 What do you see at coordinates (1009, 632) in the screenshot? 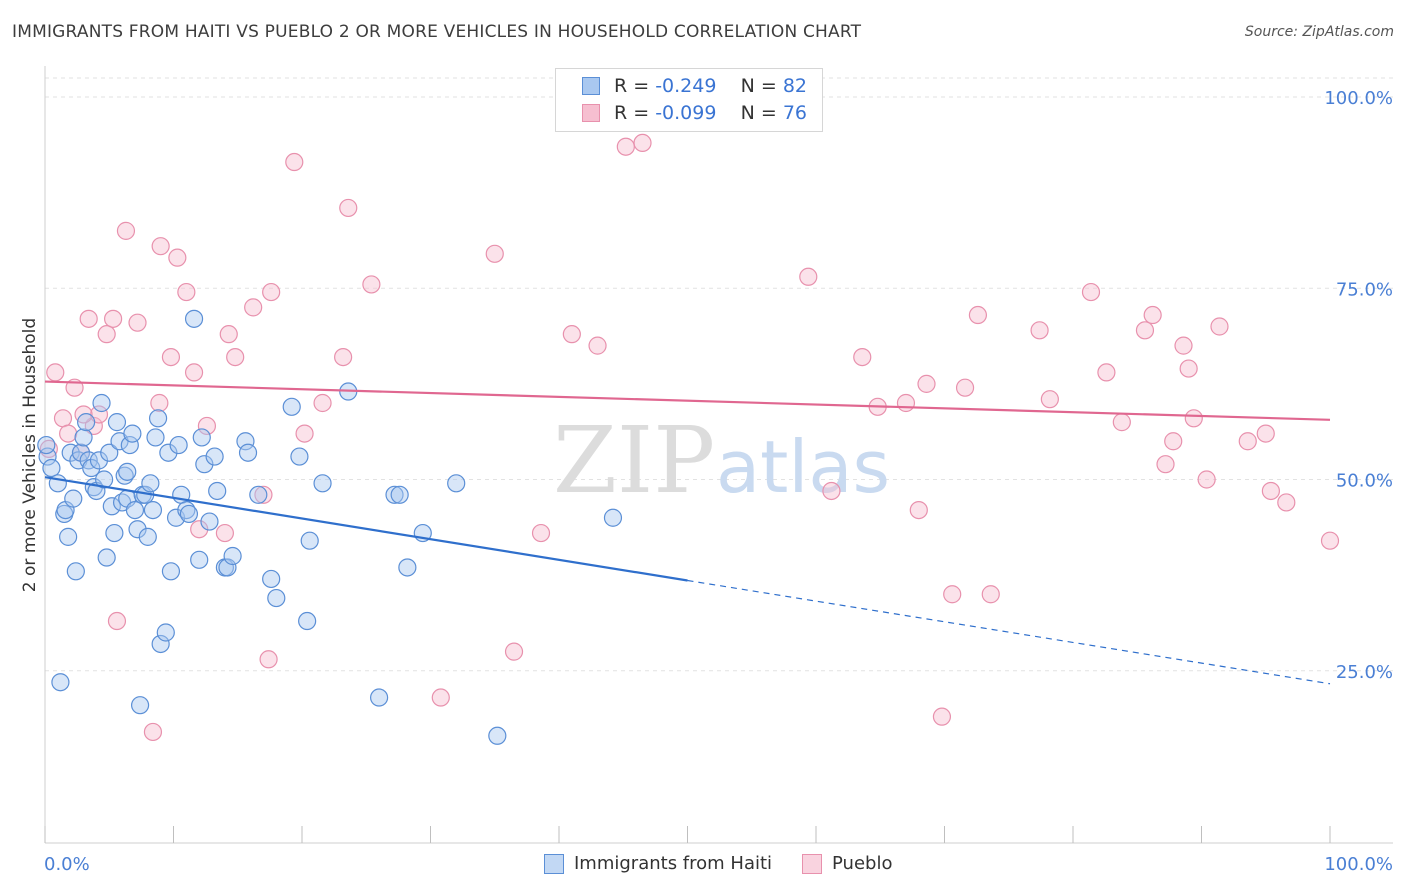
I see `haiti-trend-extension` at bounding box center [1009, 632].